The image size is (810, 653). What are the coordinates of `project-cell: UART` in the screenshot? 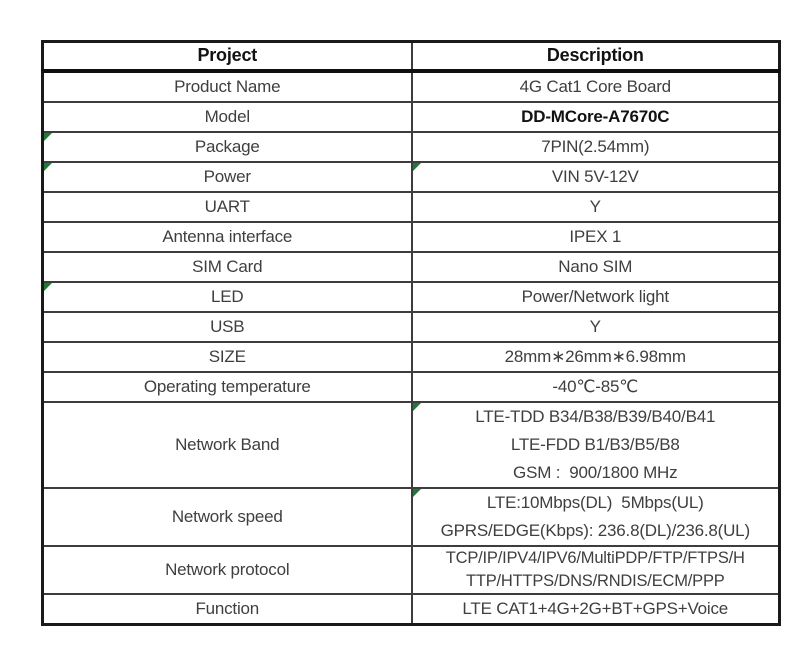 It's located at (227, 206).